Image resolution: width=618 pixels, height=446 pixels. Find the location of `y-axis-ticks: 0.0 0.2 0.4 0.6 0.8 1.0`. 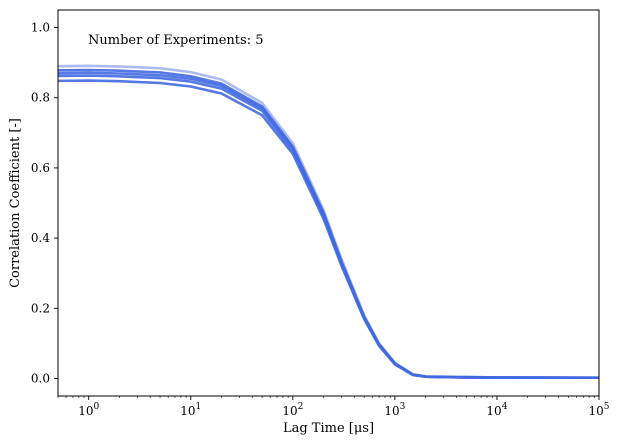

y-axis-ticks: 0.0 0.2 0.4 0.6 0.8 1.0 is located at coordinates (44, 203).